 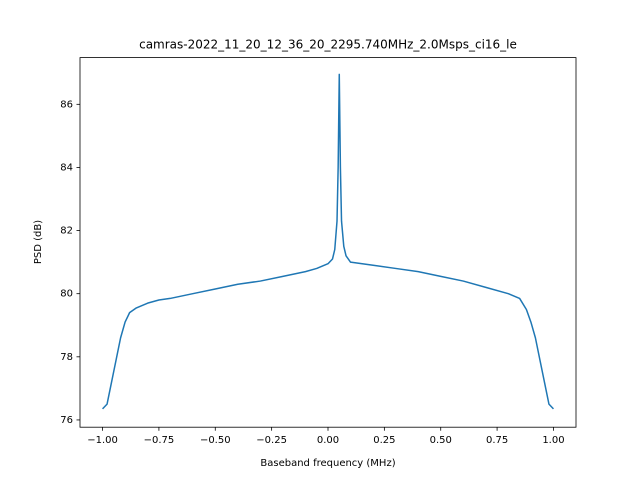 I want to click on x-tick-label: −0.50, so click(x=215, y=440).